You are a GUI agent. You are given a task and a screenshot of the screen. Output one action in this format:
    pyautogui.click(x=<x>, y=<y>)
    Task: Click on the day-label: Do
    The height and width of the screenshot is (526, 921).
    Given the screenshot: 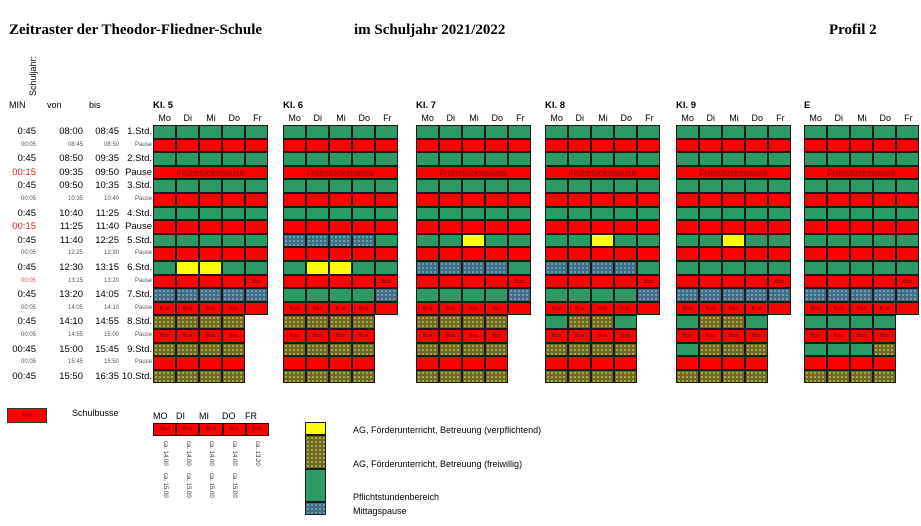 What is the action you would take?
    pyautogui.click(x=626, y=118)
    